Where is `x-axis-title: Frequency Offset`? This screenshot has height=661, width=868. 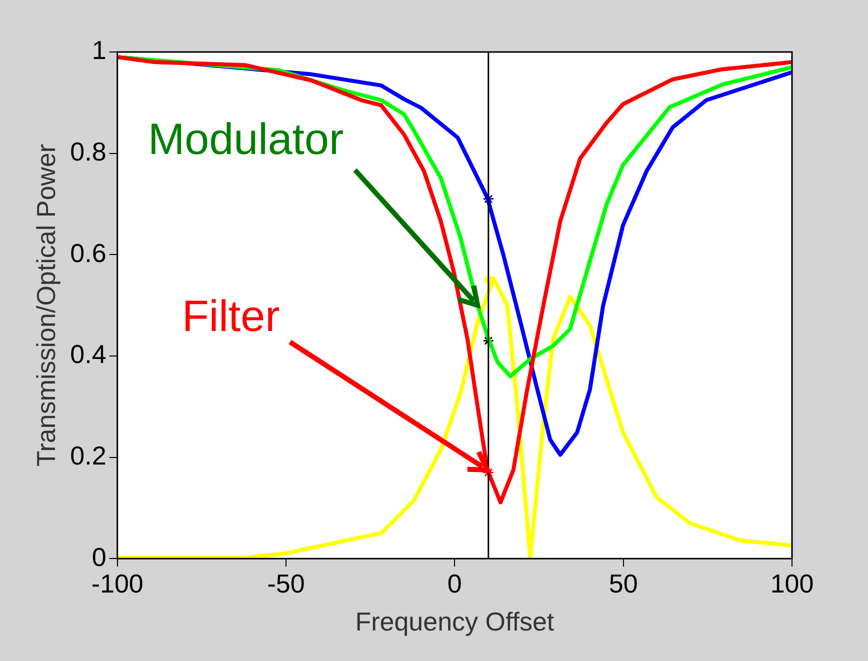 x-axis-title: Frequency Offset is located at coordinates (455, 621).